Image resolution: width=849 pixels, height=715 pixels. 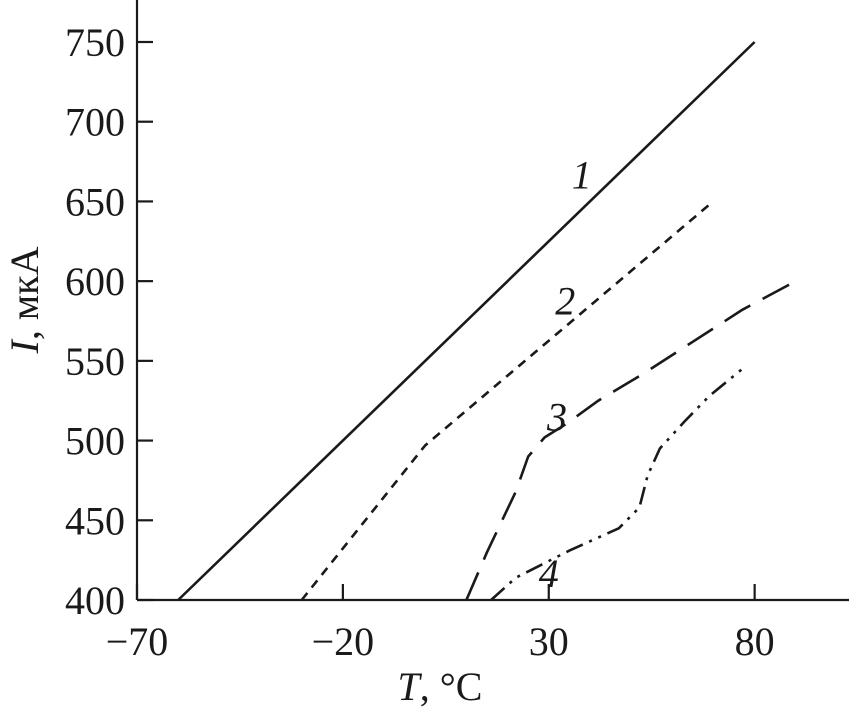 I want to click on y-tick-label: 400, so click(x=95, y=600).